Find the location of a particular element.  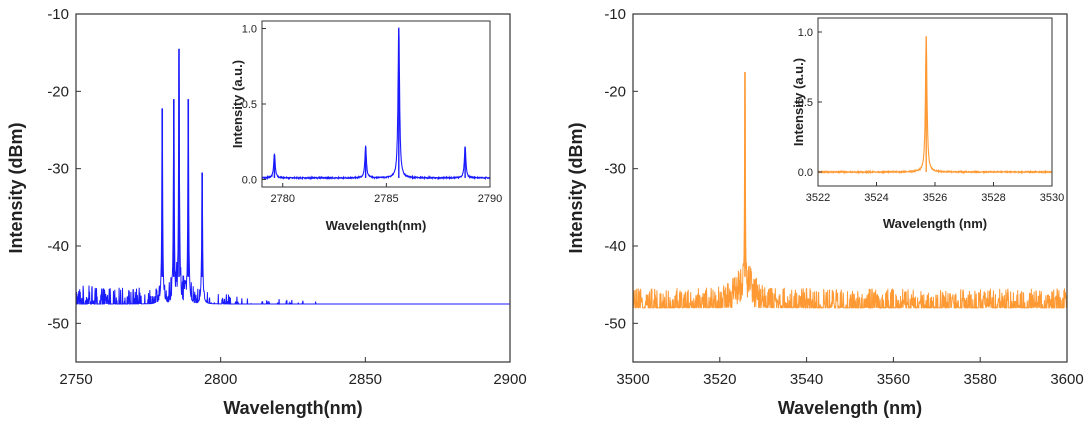

right-main-xtick-label: 3500 is located at coordinates (632, 379).